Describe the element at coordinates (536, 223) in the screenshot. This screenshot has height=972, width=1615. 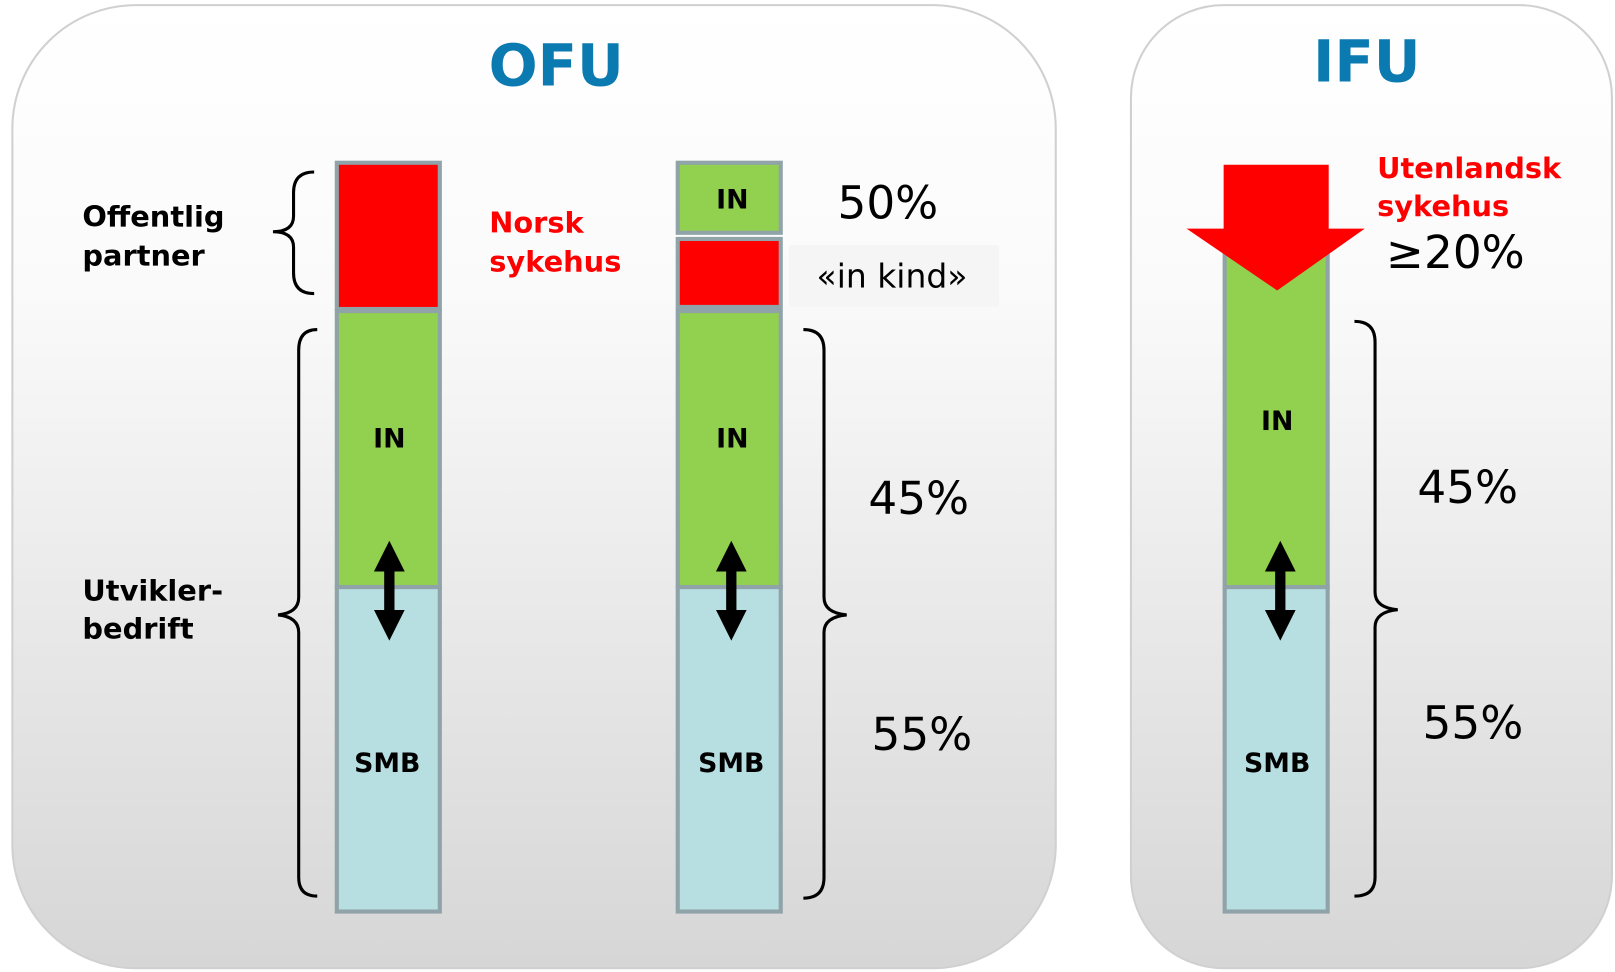
I see `label: Norsk` at that location.